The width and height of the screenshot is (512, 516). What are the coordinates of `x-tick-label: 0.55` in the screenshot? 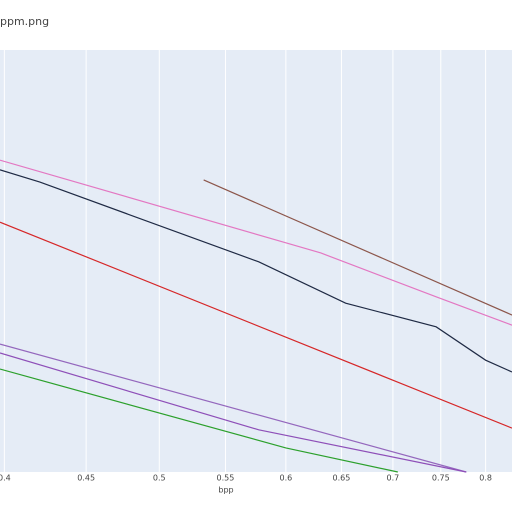 It's located at (226, 478).